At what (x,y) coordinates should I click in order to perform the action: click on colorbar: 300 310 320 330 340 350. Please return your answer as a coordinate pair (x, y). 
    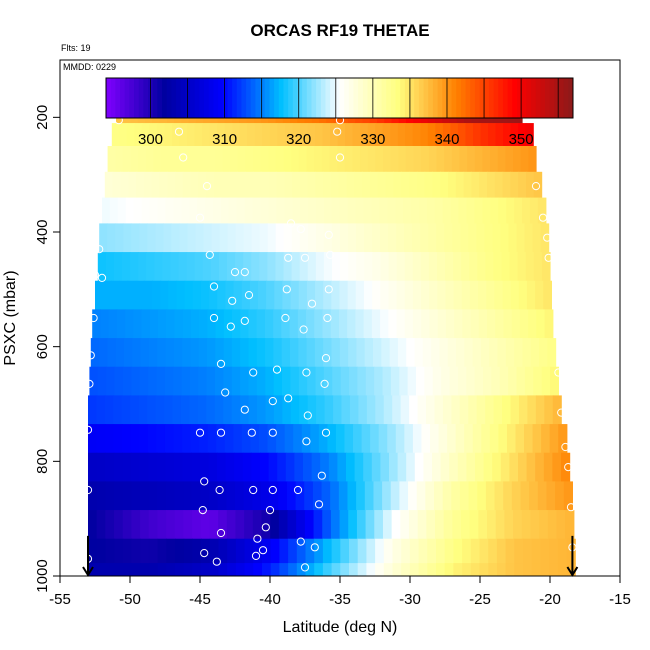
    Looking at the image, I should click on (339, 112).